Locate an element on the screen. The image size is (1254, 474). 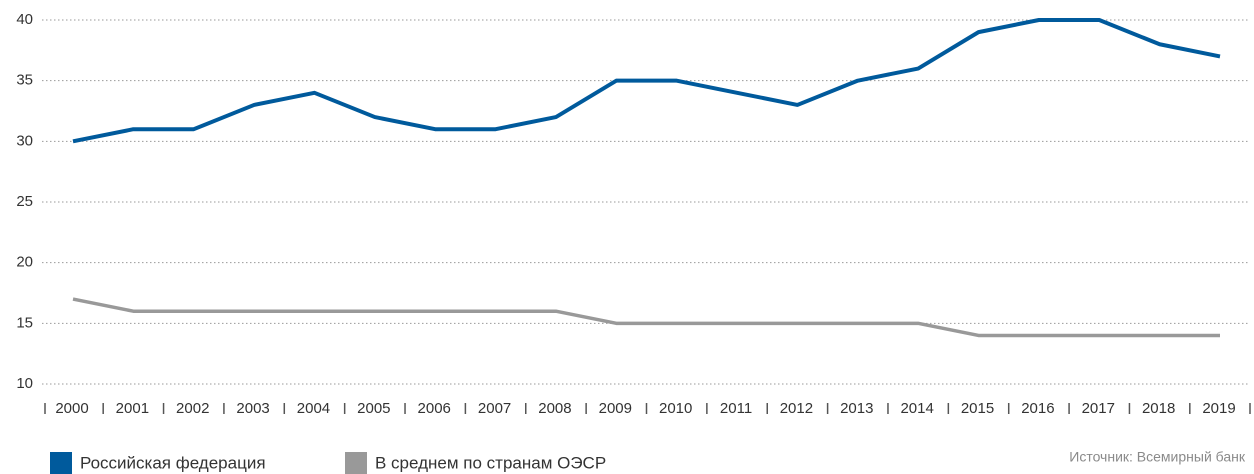
x-tick-label: 2004 is located at coordinates (313, 408).